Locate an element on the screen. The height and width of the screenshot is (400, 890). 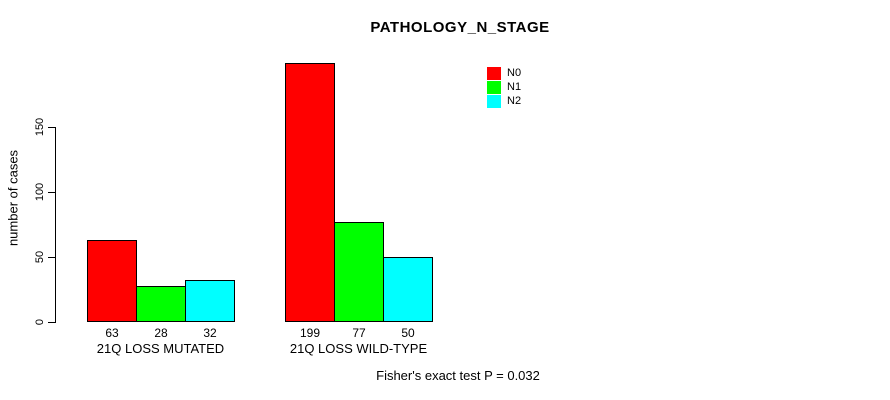
bar-value-label: 32 is located at coordinates (210, 333).